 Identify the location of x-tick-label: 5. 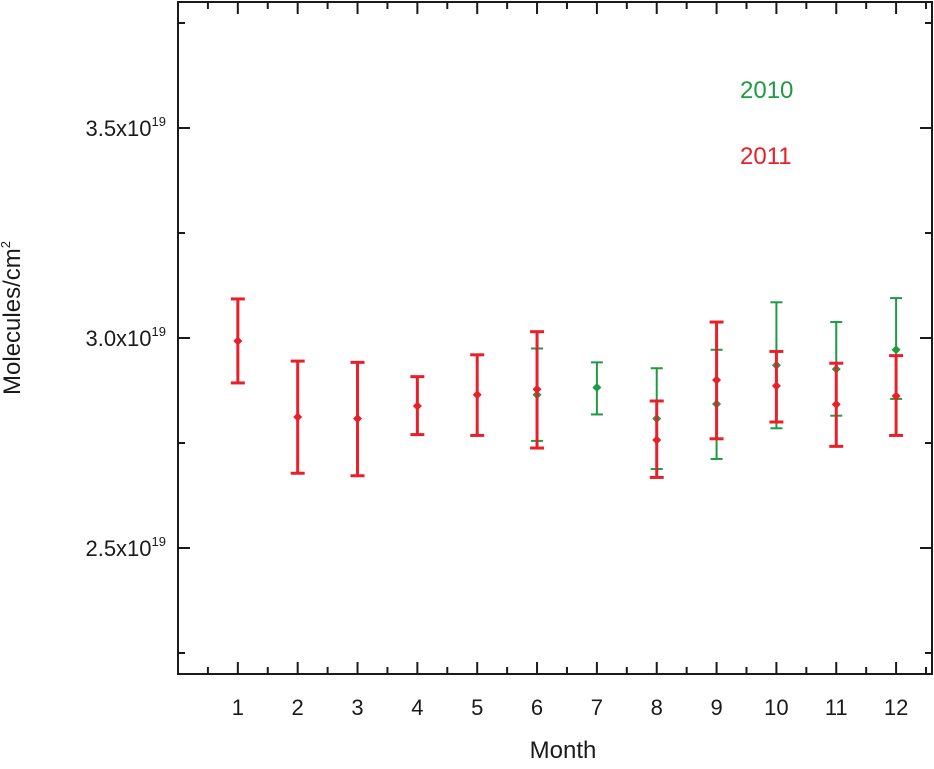
(477, 707).